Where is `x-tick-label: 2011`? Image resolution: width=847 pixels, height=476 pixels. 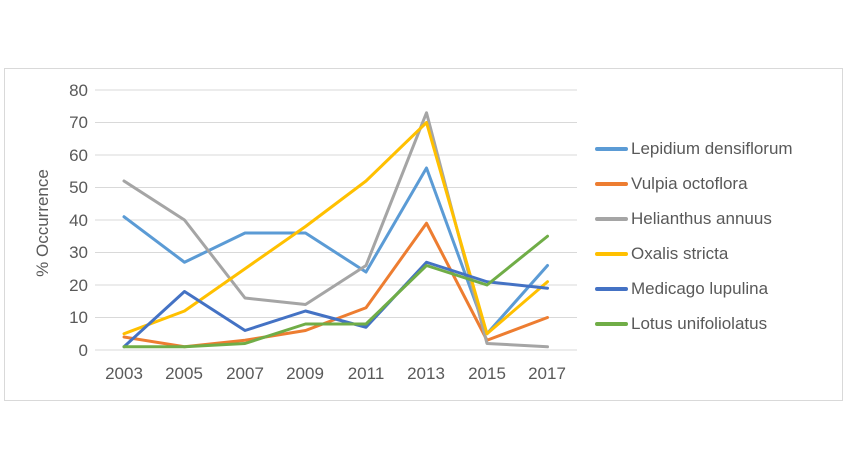
x-tick-label: 2011 is located at coordinates (366, 373).